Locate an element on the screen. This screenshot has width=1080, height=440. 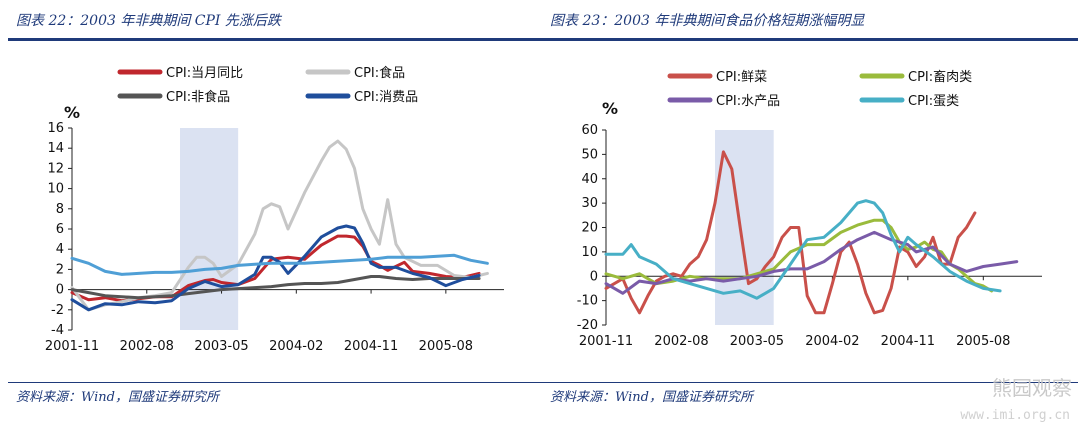
y-tick-label: 14 is located at coordinates (55, 148).